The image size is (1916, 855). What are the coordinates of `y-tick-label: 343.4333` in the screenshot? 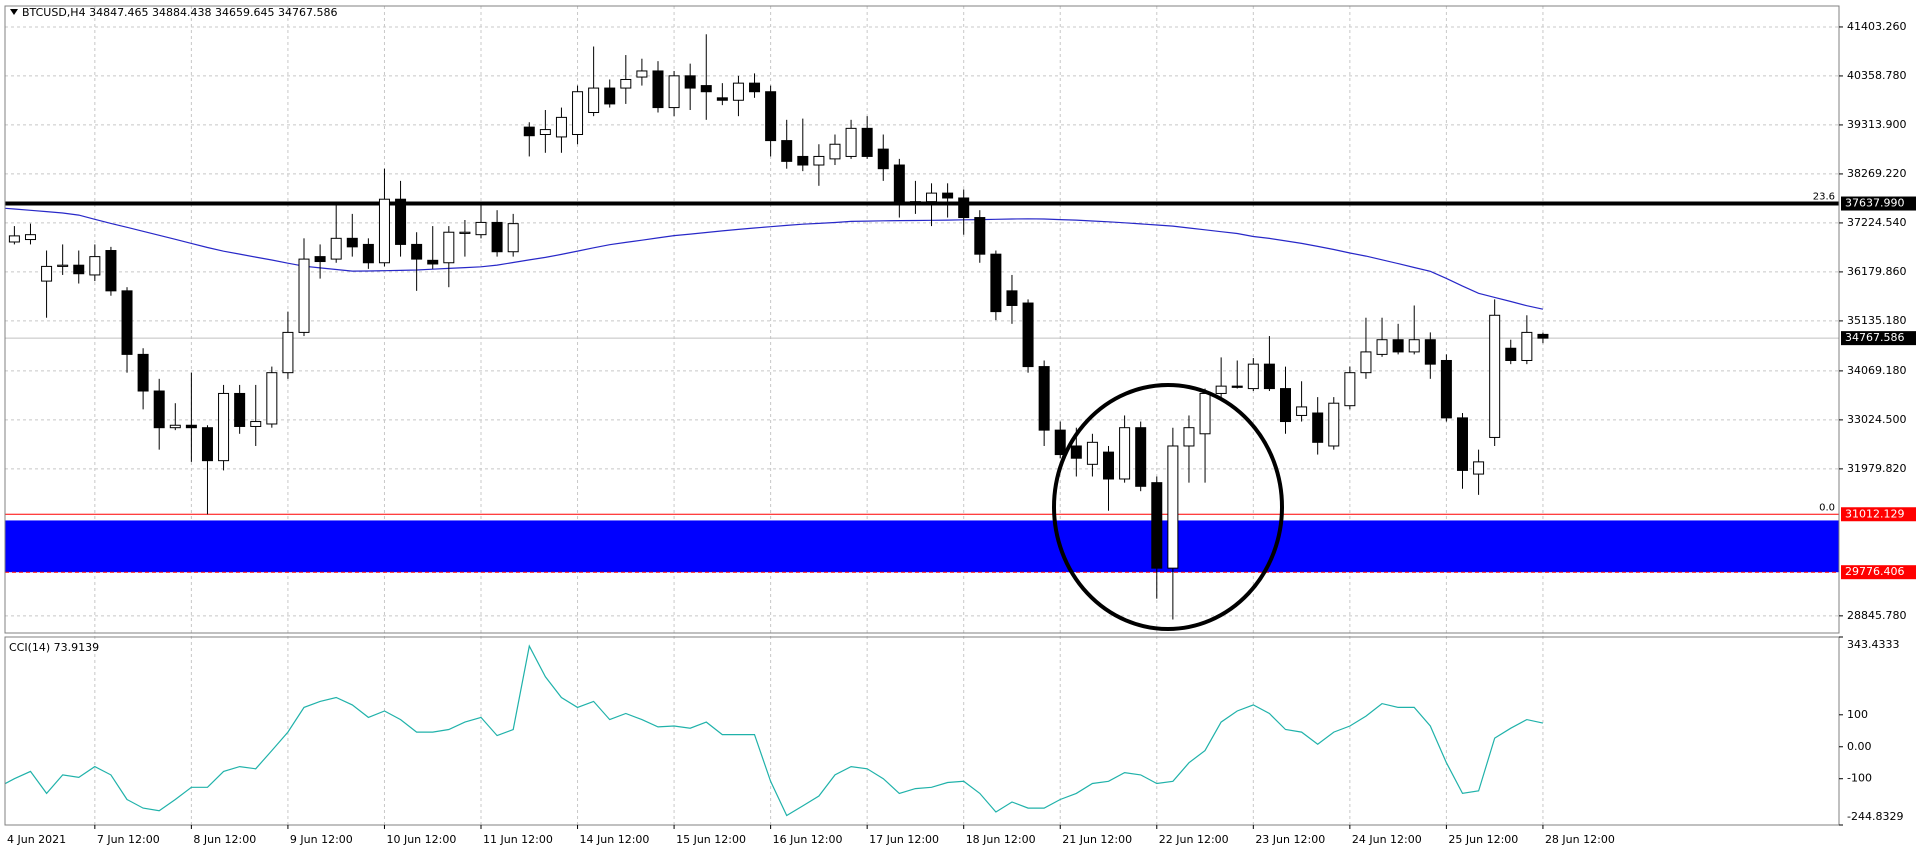 It's located at (1873, 644).